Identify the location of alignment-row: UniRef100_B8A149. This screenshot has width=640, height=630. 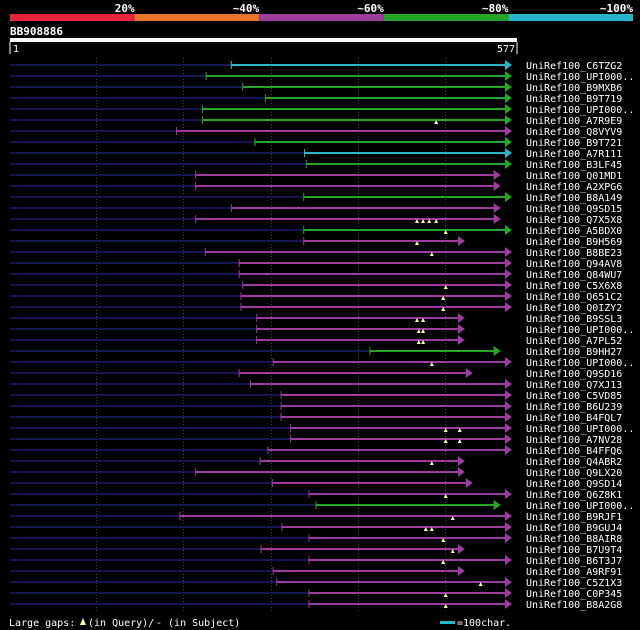
(316, 198).